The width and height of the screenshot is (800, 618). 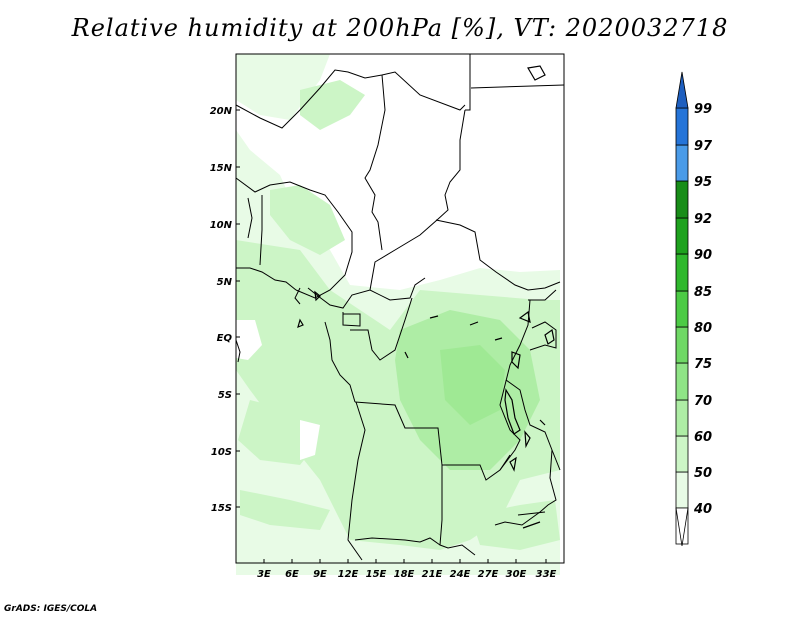 I want to click on lat-label-20n: 20N, so click(x=221, y=111).